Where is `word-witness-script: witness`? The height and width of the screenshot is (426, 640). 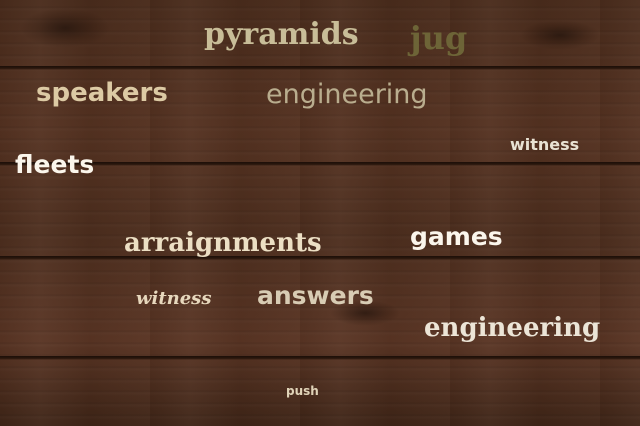
word-witness-script: witness is located at coordinates (174, 298).